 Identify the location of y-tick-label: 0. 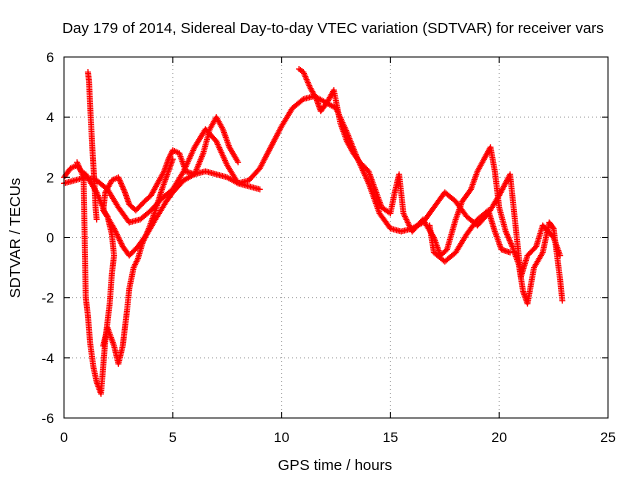
(50, 238).